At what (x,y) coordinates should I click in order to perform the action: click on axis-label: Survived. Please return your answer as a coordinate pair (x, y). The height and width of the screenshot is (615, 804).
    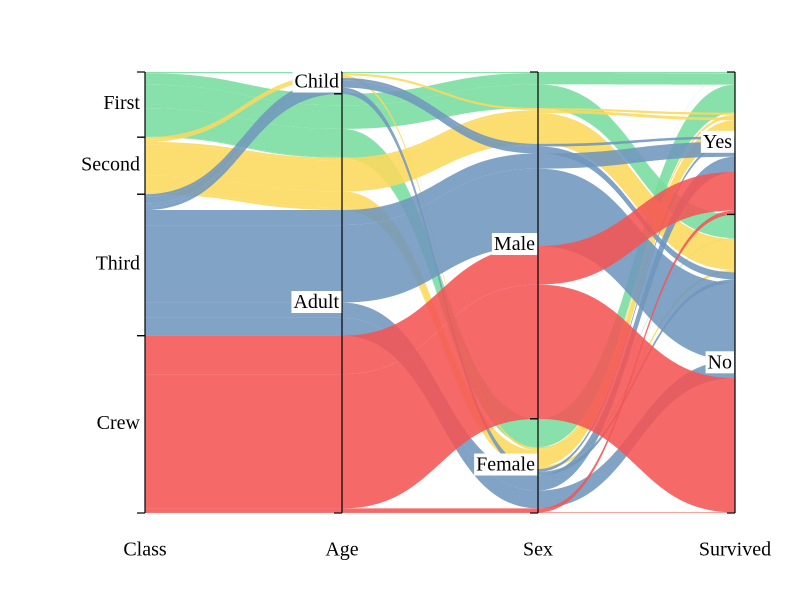
    Looking at the image, I should click on (735, 550).